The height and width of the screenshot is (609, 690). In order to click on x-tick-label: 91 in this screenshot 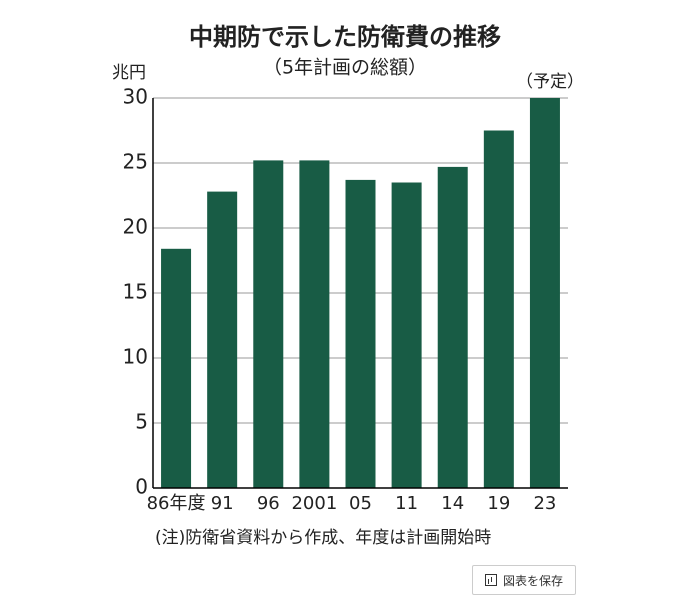, I will do `click(222, 503)`.